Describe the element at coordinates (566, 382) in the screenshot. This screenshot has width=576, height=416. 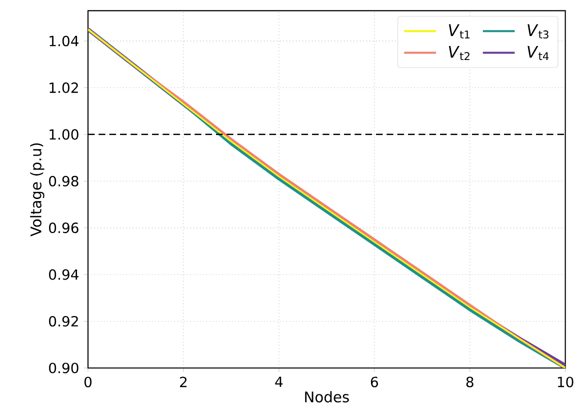
I see `x-tick-label: 10` at that location.